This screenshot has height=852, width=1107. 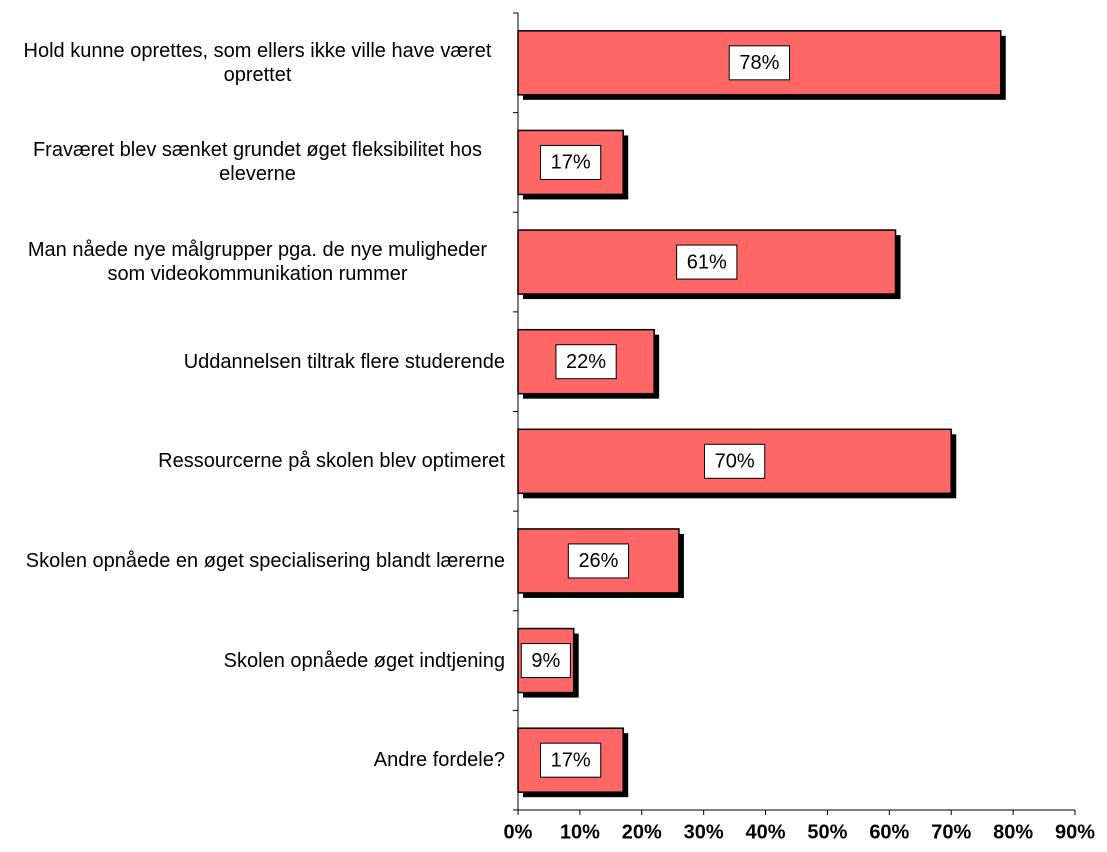 What do you see at coordinates (642, 832) in the screenshot?
I see `x-tick-label: 20%` at bounding box center [642, 832].